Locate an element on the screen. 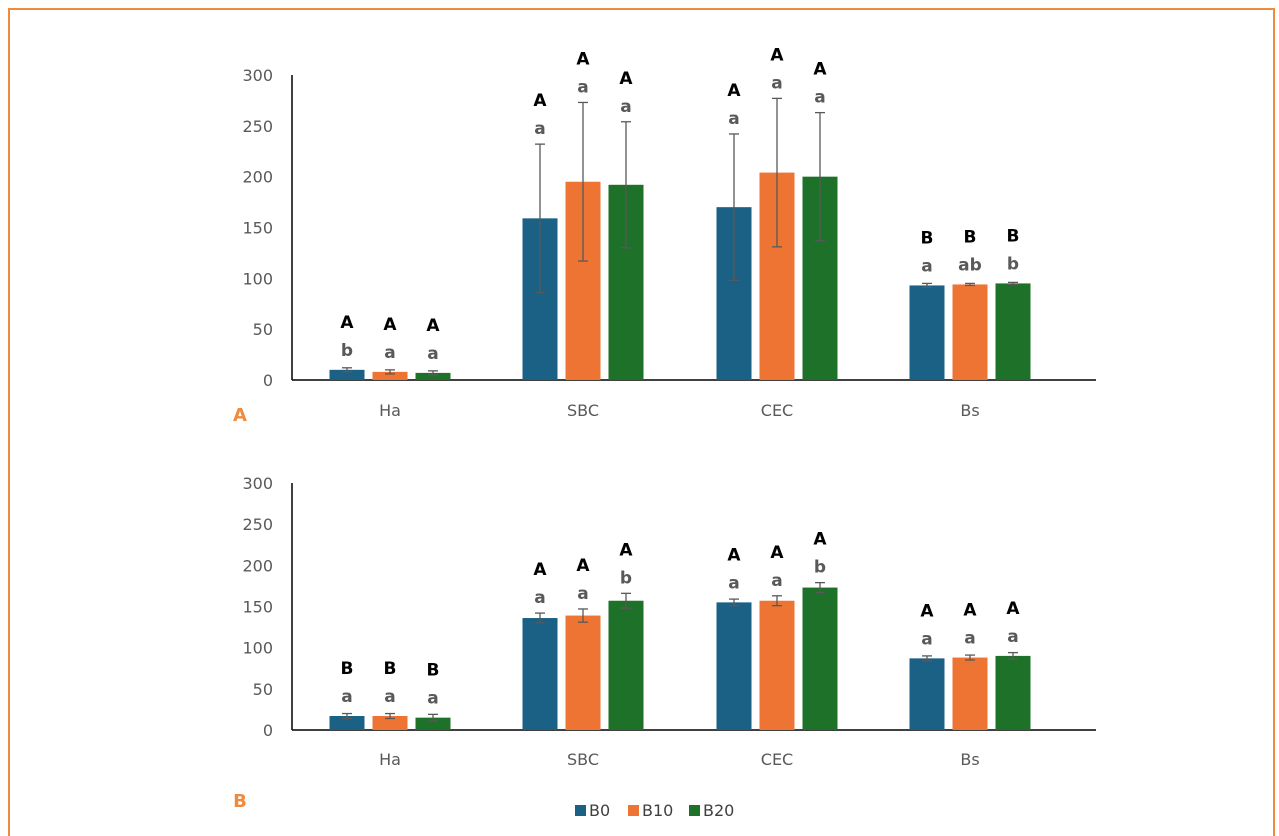  legend-label: B0 is located at coordinates (599, 810).